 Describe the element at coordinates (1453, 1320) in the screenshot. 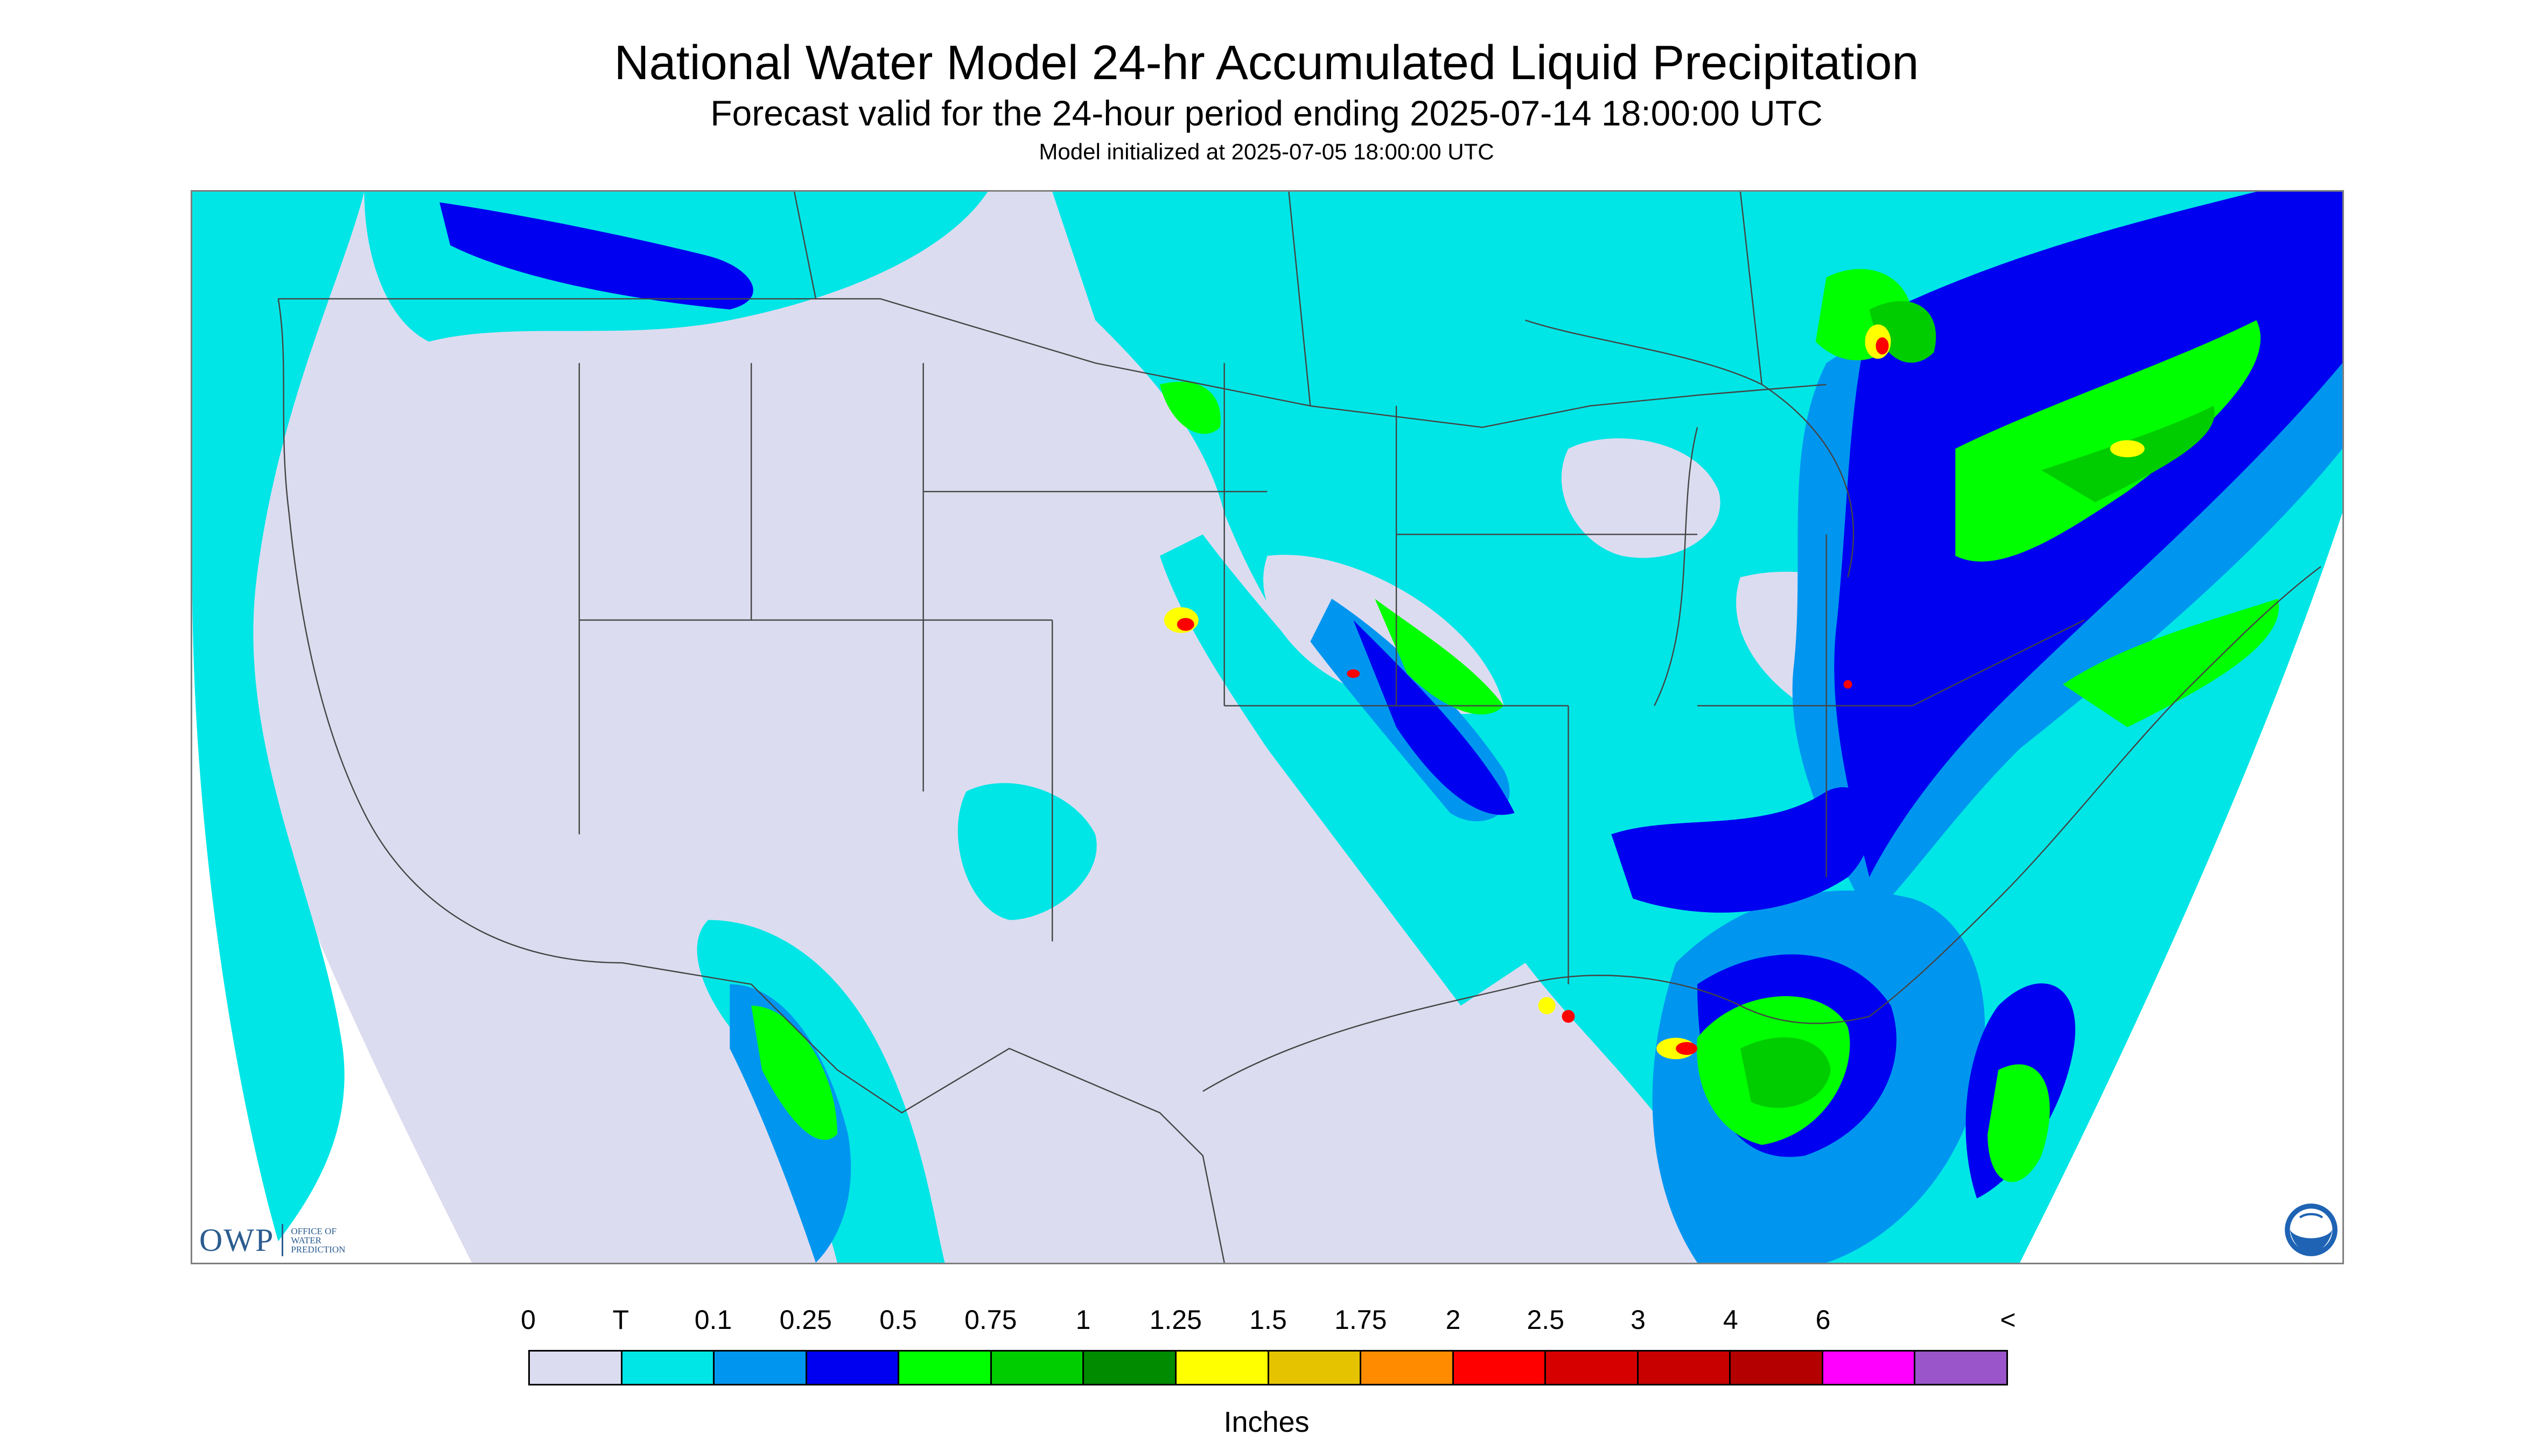

I see `legend-tick-label: 2` at that location.